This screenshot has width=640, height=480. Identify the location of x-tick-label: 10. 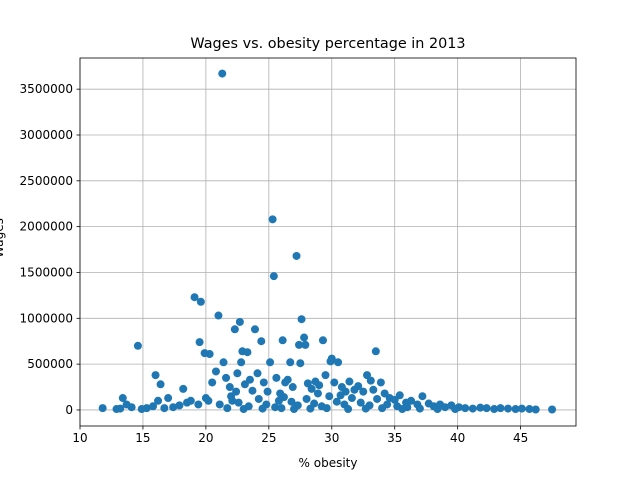
(79, 438).